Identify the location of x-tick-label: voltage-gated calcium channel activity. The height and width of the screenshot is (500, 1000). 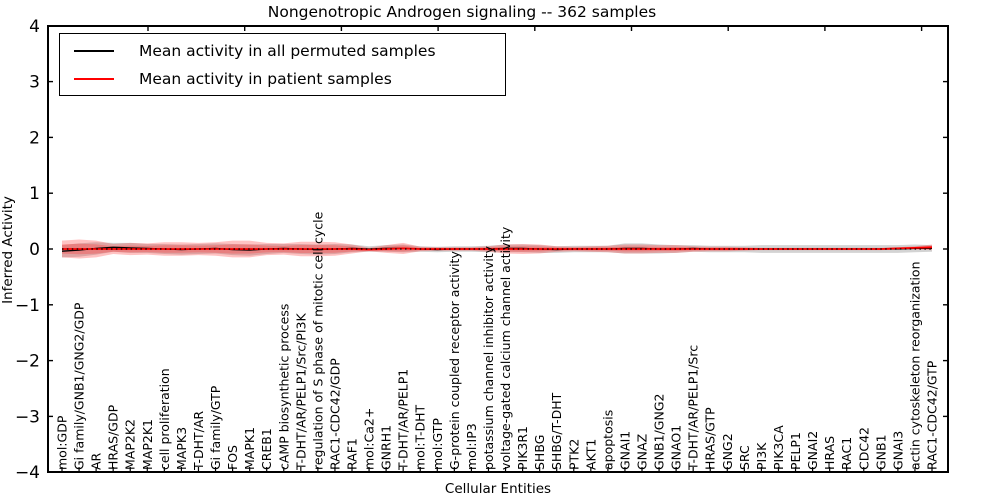
(505, 348).